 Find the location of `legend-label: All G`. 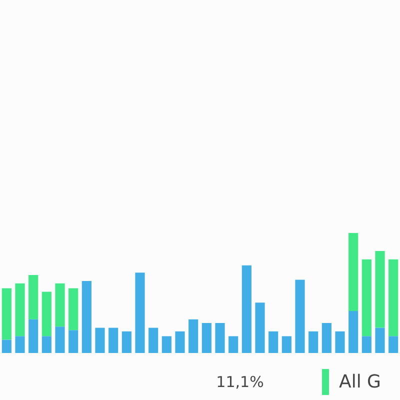

legend-label: All G is located at coordinates (360, 382).